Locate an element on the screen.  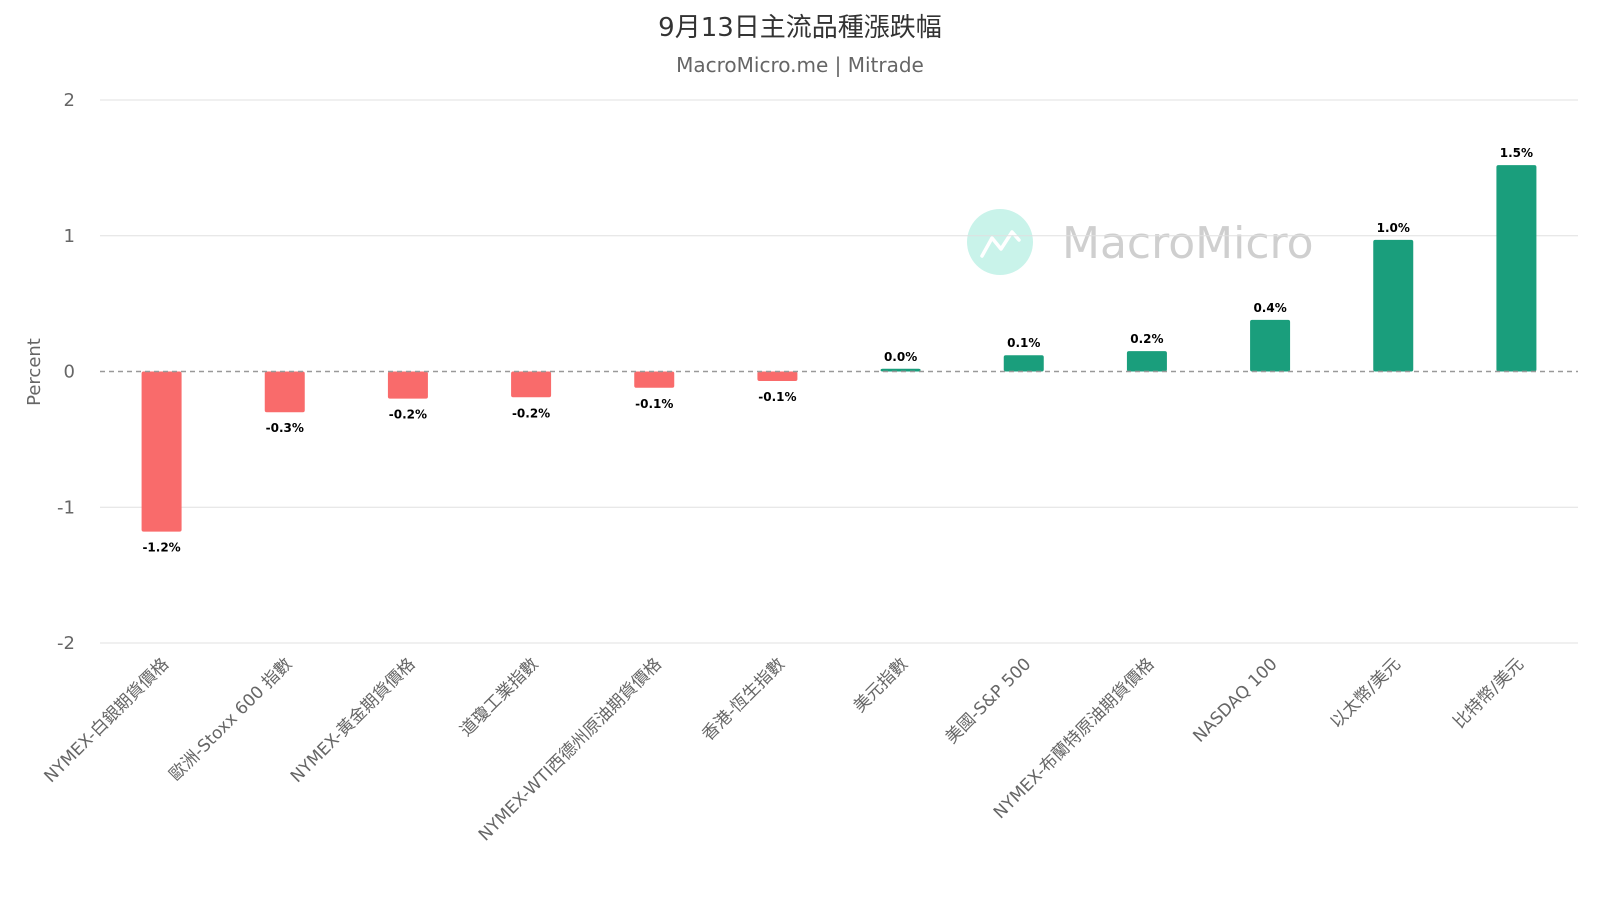
data-label: 0.1% is located at coordinates (1023, 343).